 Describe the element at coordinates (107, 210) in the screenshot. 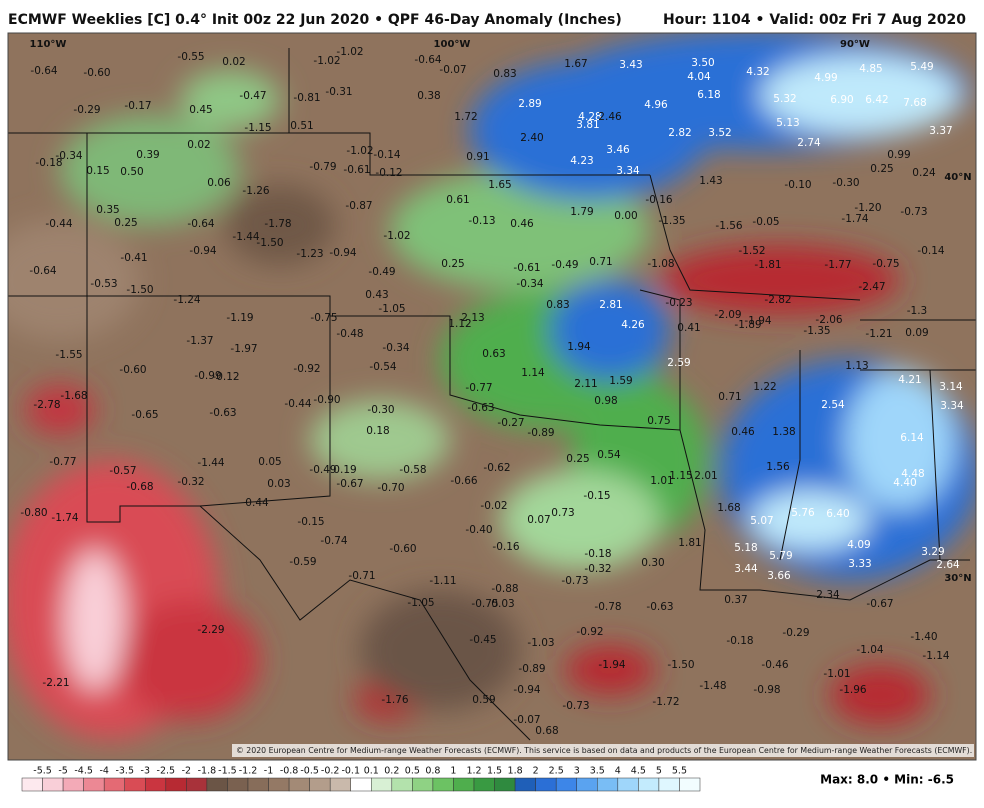

I see `value-label: 0.35` at that location.